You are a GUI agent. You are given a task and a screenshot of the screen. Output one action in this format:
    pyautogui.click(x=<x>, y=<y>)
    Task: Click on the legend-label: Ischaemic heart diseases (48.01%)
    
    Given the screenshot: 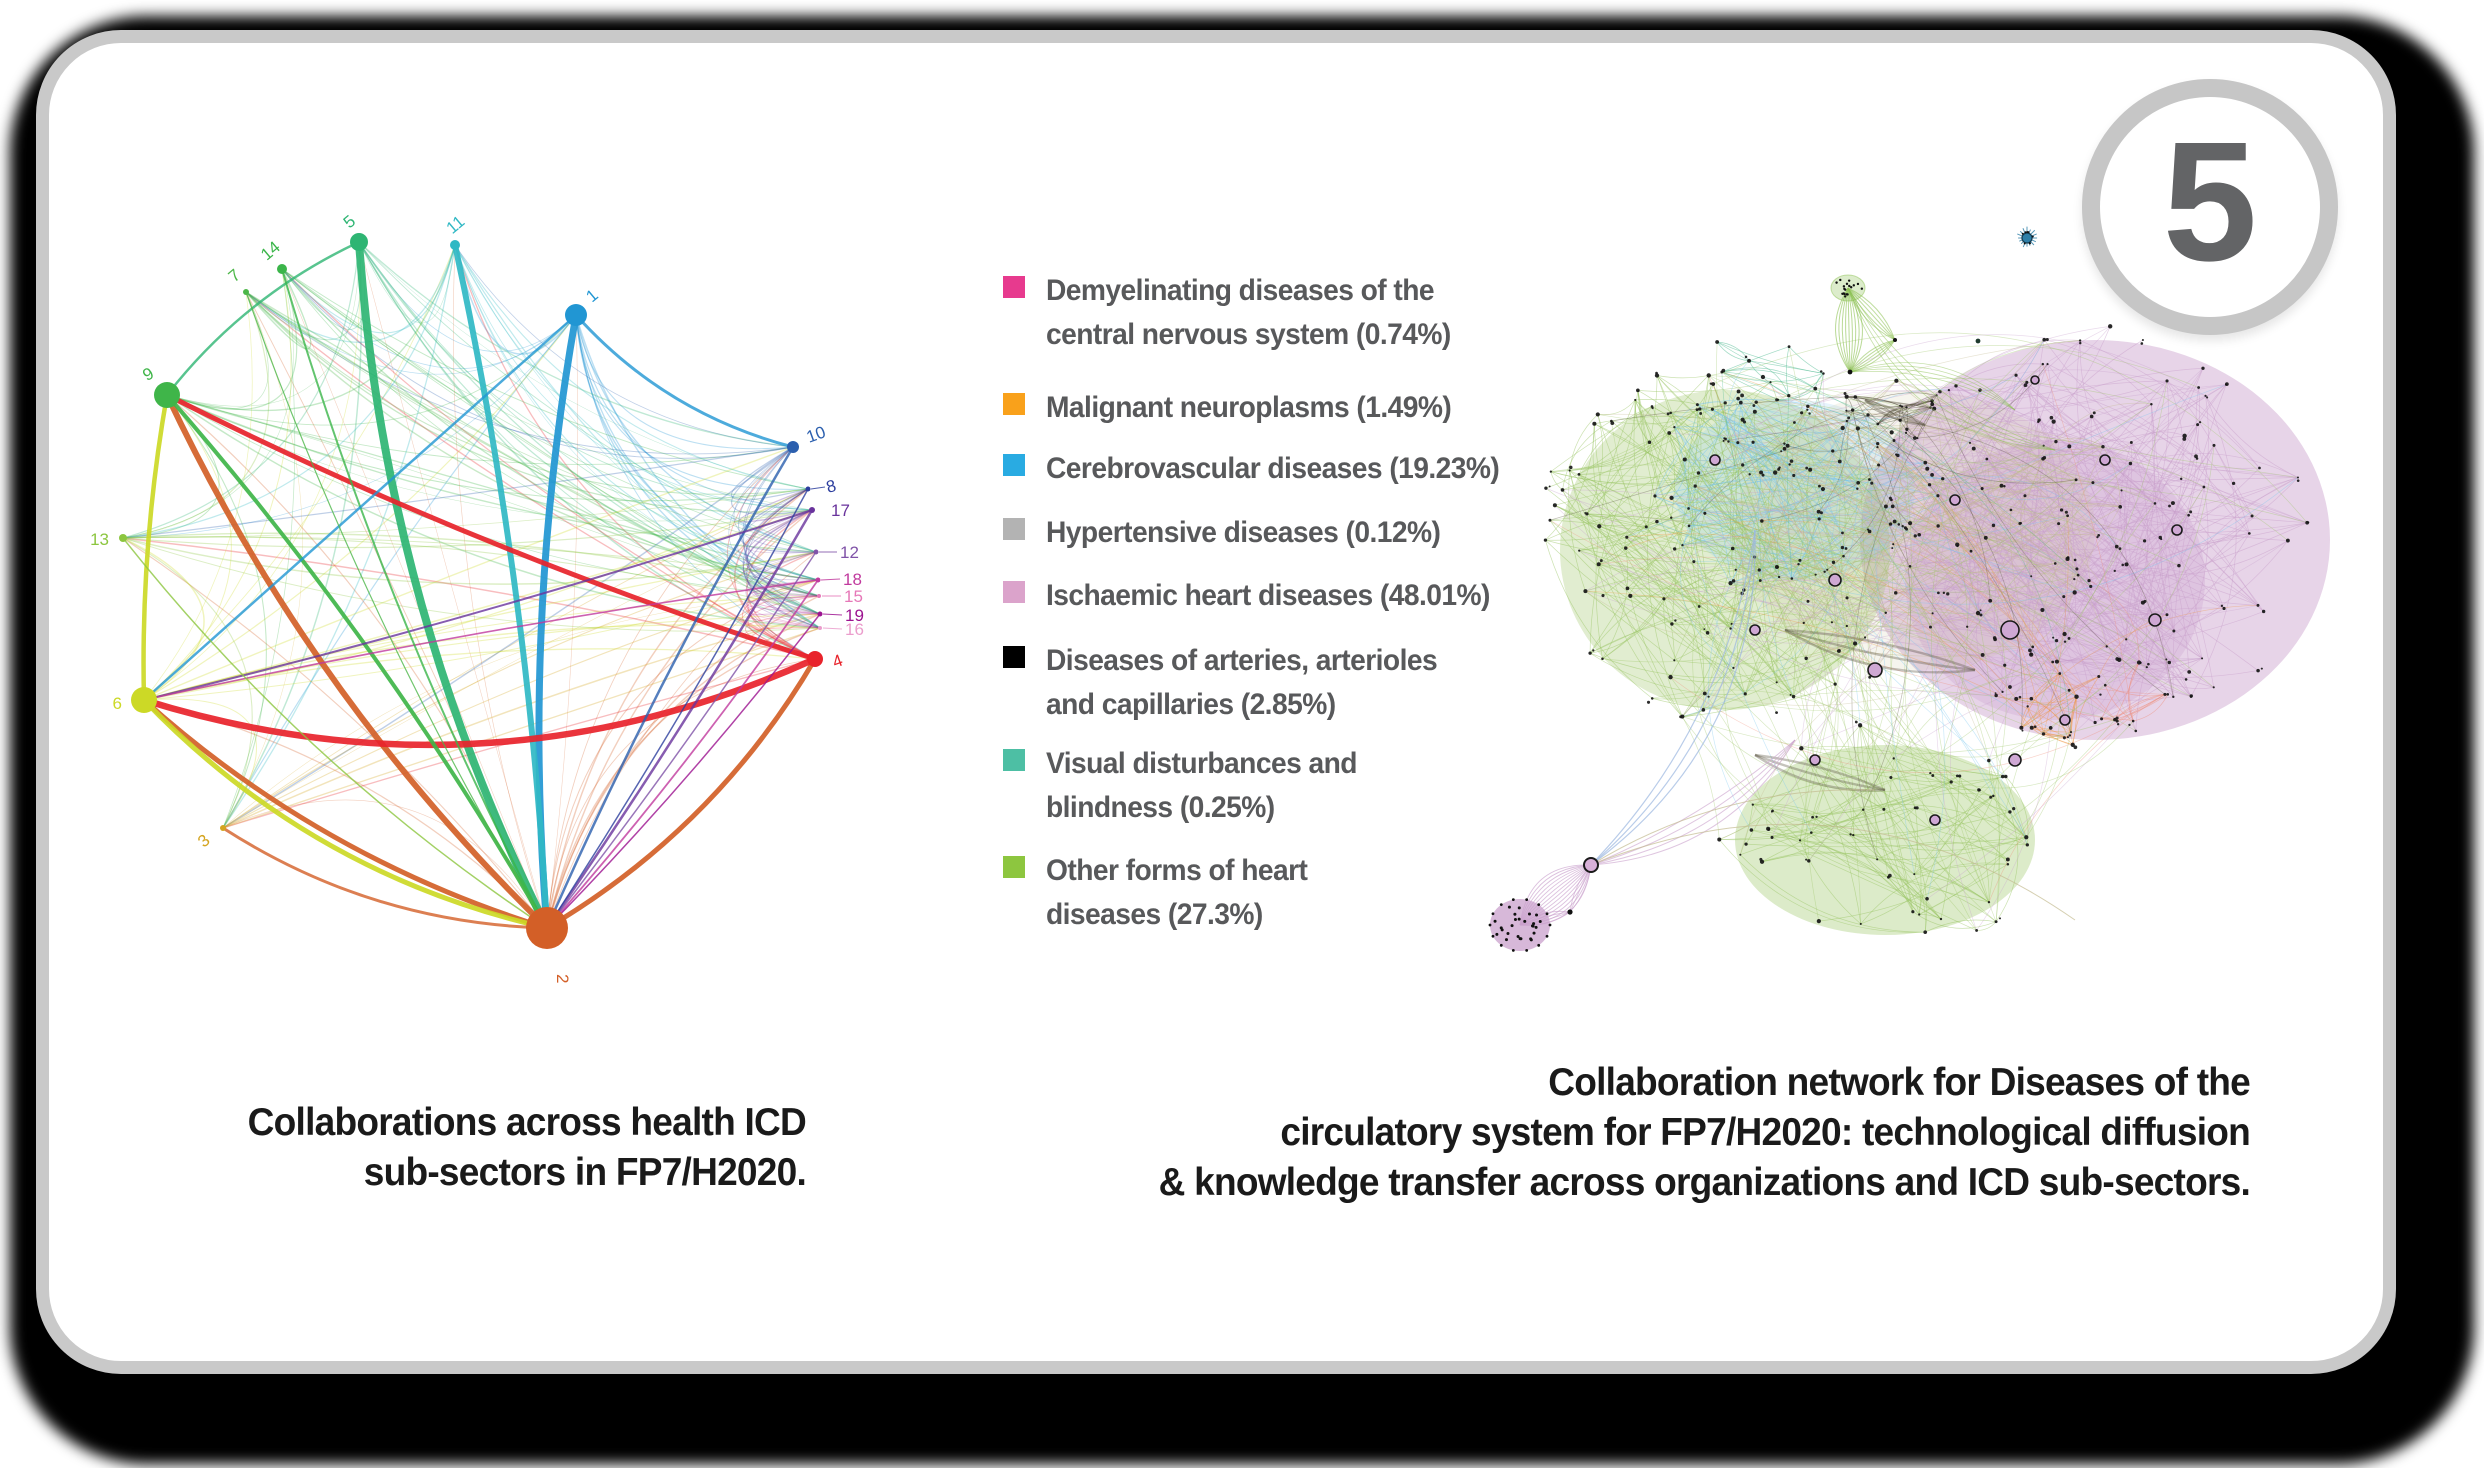 What is the action you would take?
    pyautogui.click(x=1268, y=595)
    